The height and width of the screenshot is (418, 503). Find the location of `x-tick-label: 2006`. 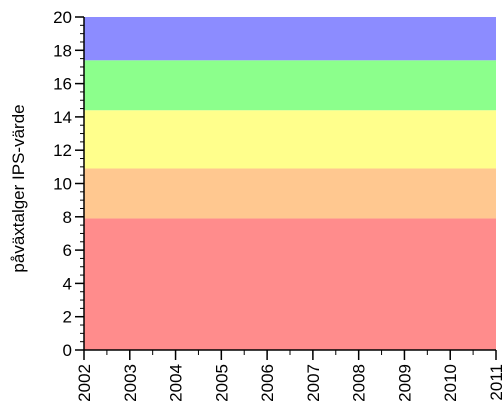

x-tick-label: 2006 is located at coordinates (267, 383).